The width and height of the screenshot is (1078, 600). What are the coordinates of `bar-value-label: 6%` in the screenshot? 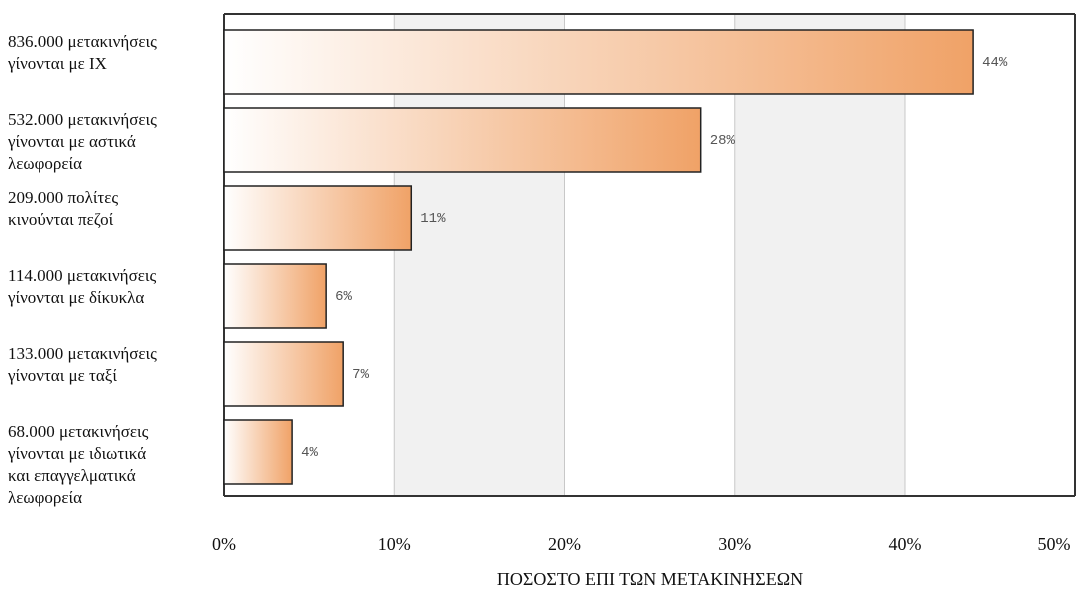 It's located at (343, 297).